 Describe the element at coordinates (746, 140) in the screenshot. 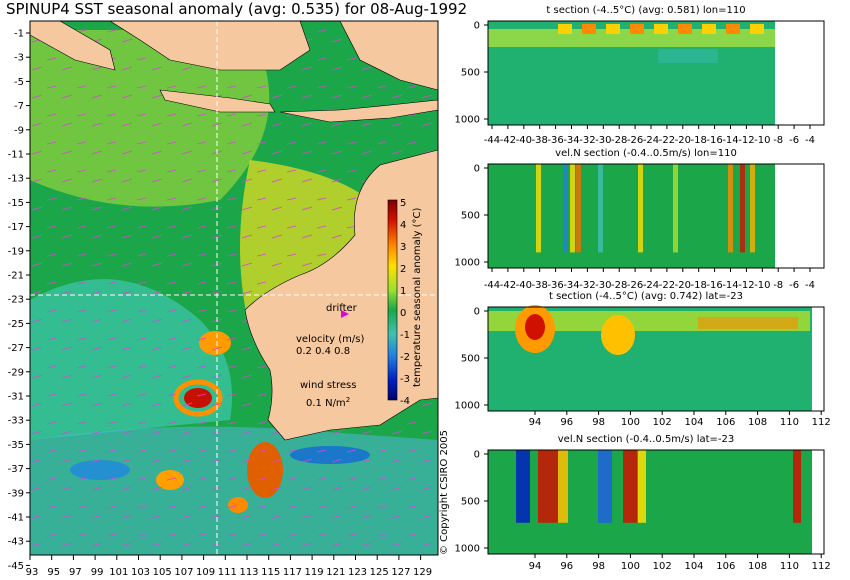

I see `section-x-tick-label: -12` at that location.